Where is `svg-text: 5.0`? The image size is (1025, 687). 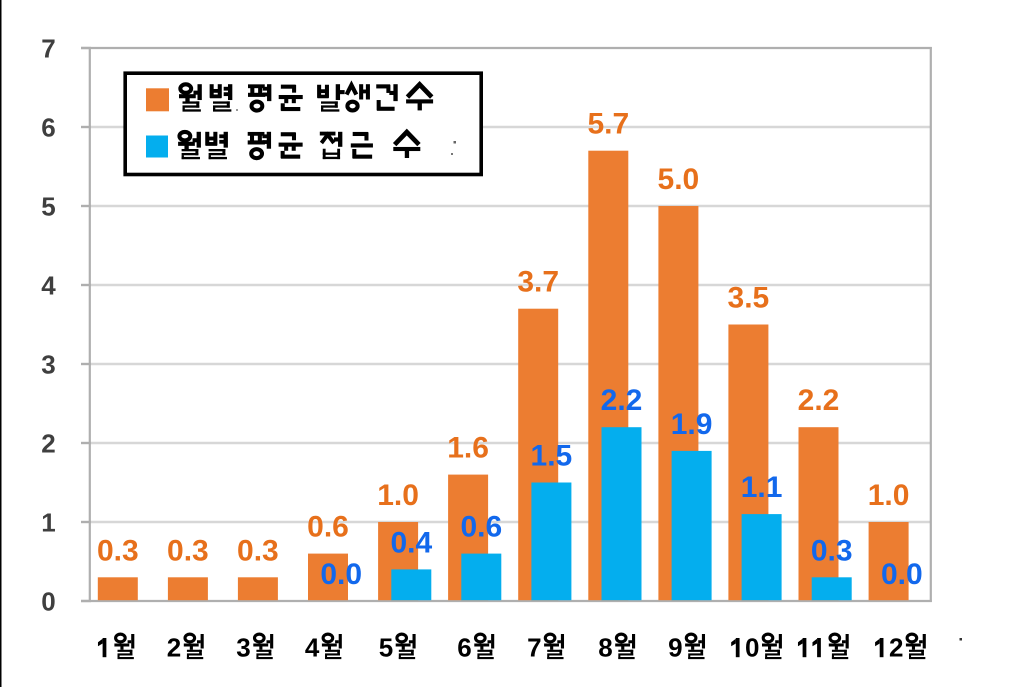 svg-text: 5.0 is located at coordinates (679, 179).